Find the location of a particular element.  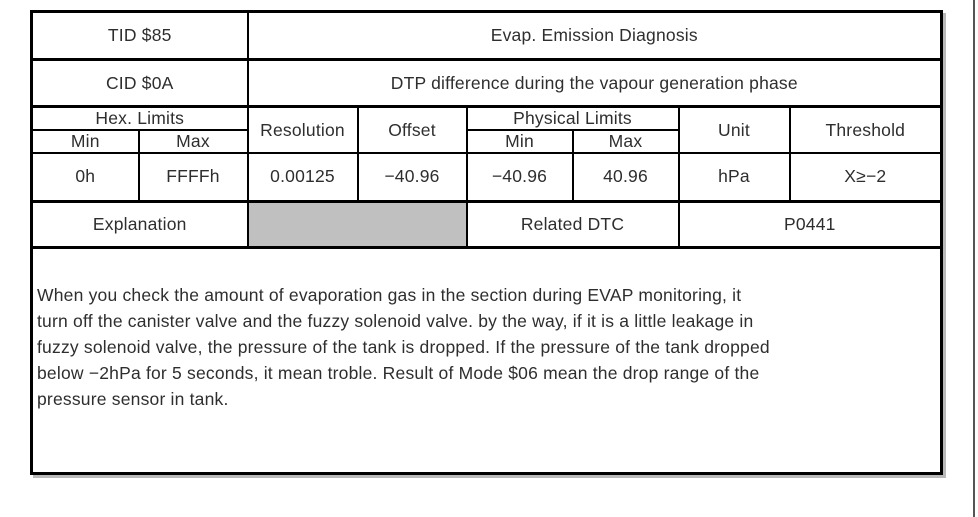

tid-row: TID $85 Evap. Emission Diagnosis is located at coordinates (486, 35).